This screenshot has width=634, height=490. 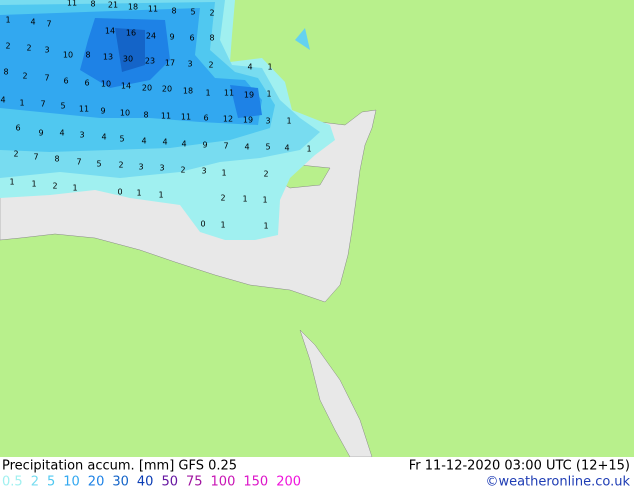 What do you see at coordinates (96, 482) in the screenshot?
I see `legend-label: 20` at bounding box center [96, 482].